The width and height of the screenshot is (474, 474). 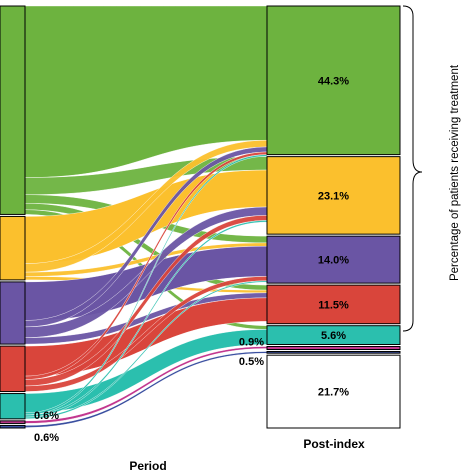 What do you see at coordinates (13, 422) in the screenshot?
I see `left-node-magenta` at bounding box center [13, 422].